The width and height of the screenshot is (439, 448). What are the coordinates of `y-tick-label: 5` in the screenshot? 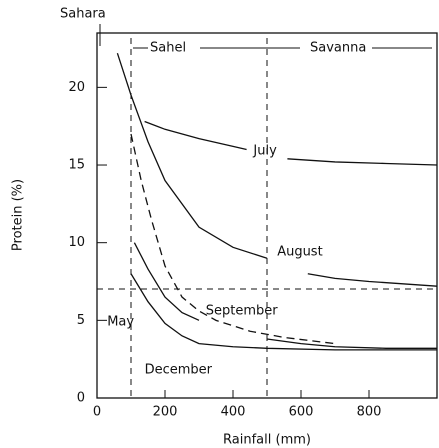 It's located at (81, 320).